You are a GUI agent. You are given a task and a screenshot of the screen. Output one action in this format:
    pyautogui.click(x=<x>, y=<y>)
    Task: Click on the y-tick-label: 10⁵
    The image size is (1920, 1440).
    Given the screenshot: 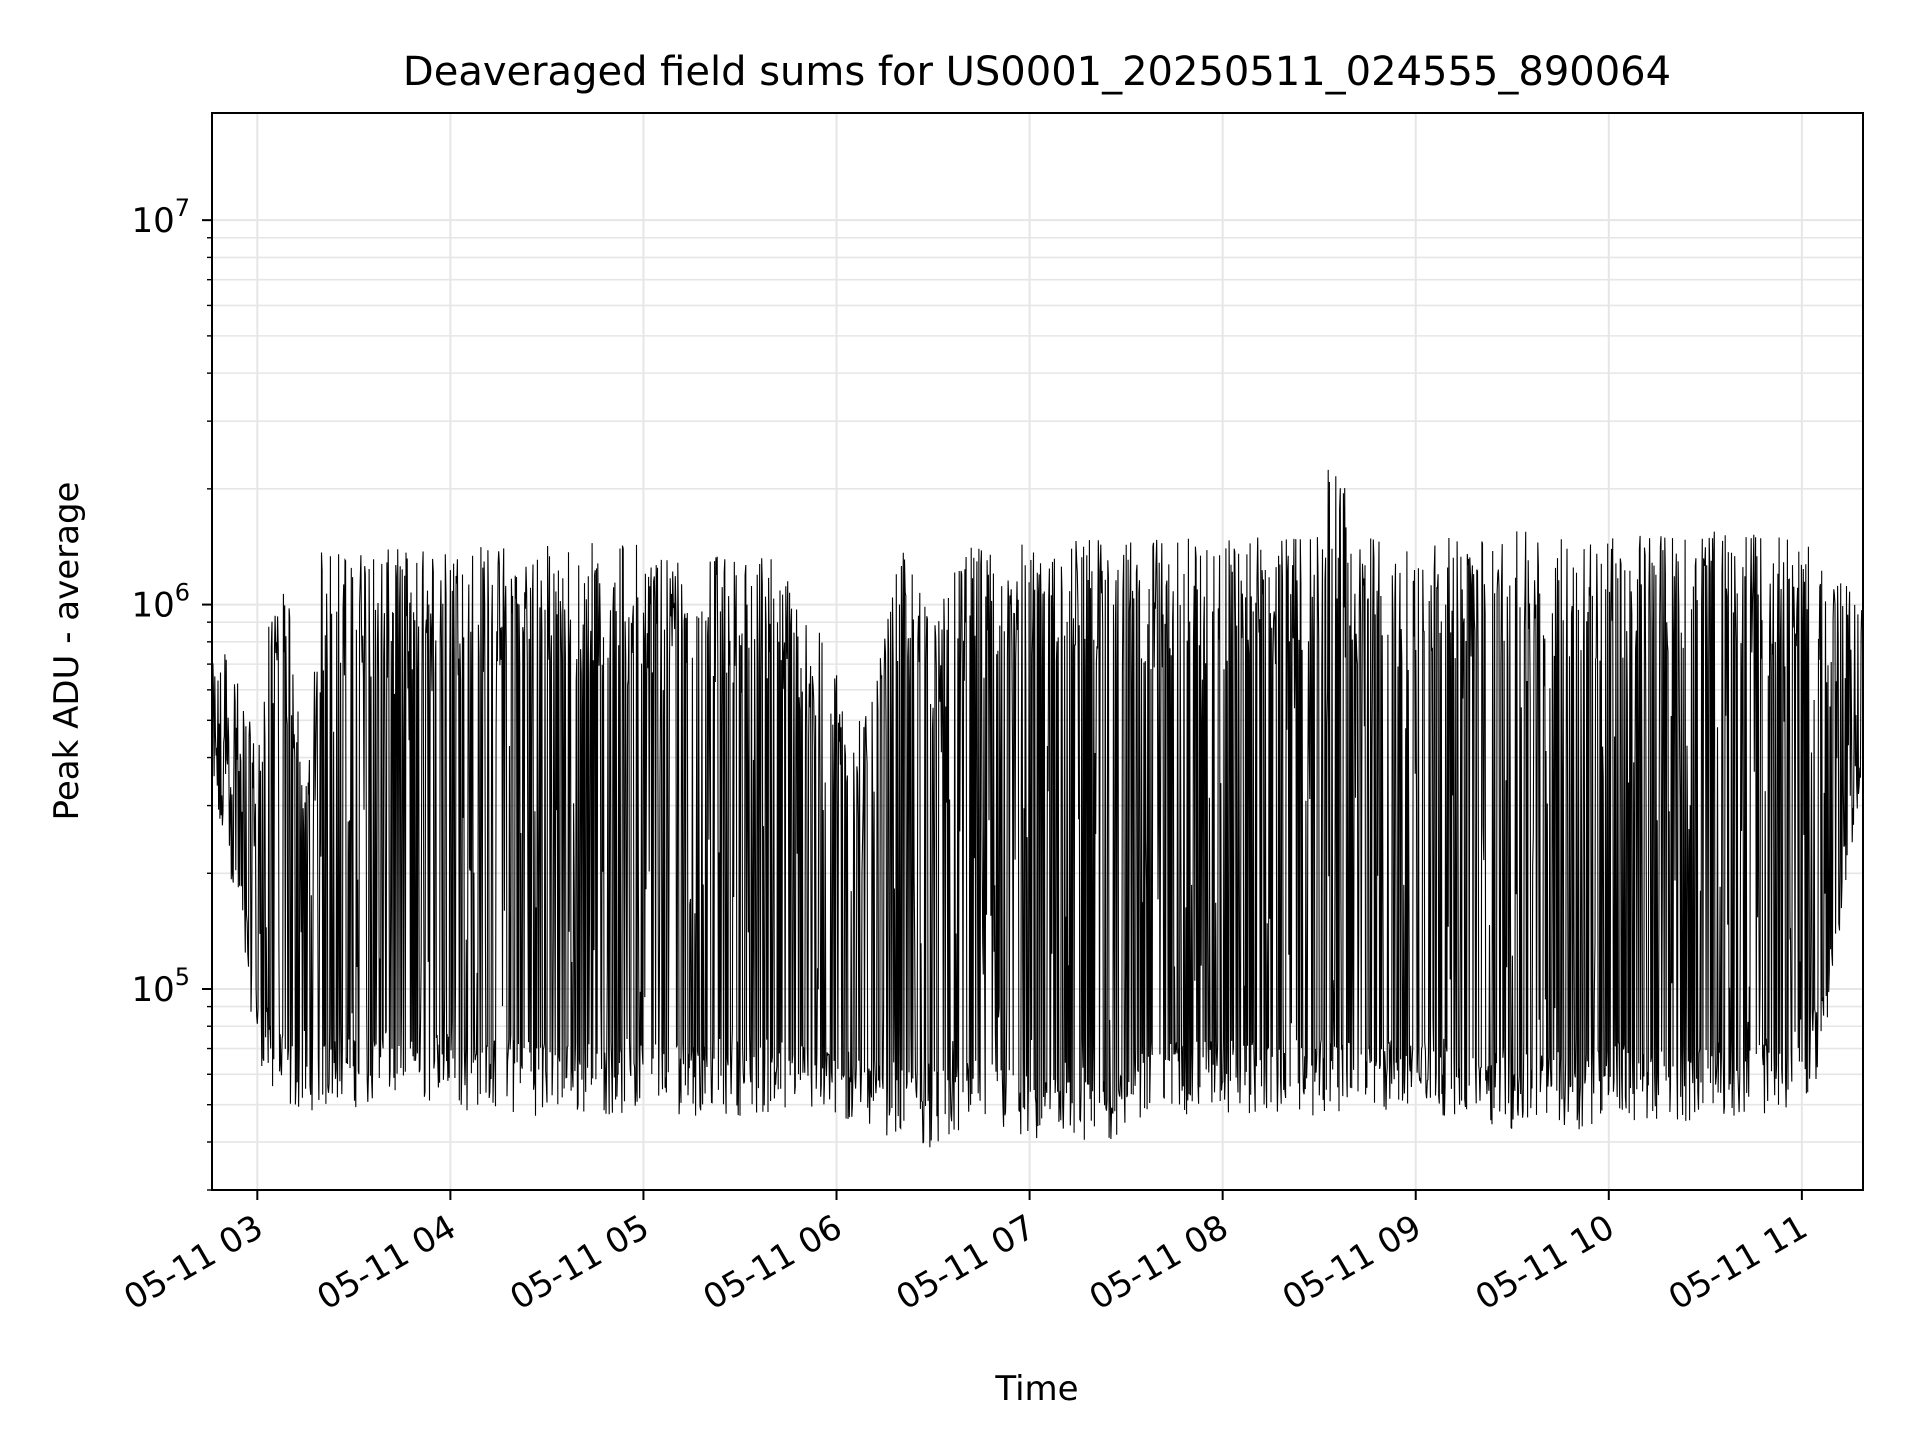 What is the action you would take?
    pyautogui.click(x=160, y=986)
    